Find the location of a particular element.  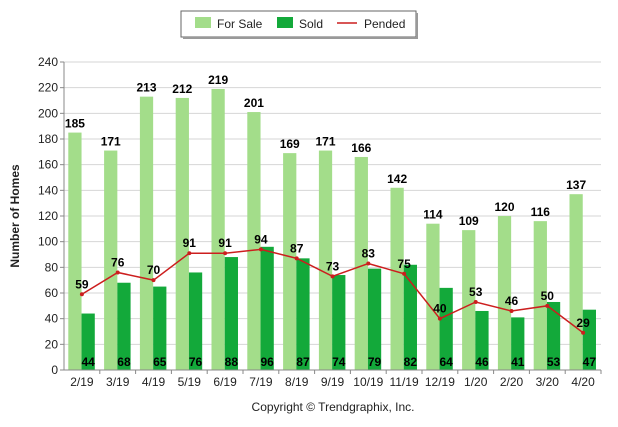

for-sale-value-label: 201 is located at coordinates (254, 103).